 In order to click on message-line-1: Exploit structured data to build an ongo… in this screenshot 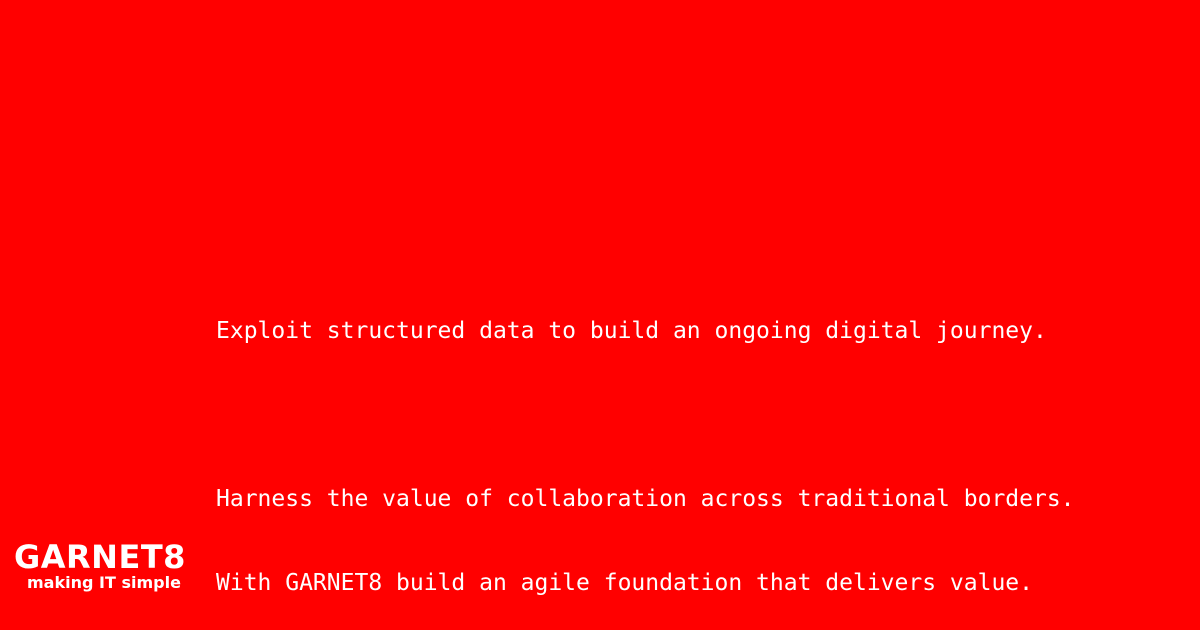, I will do `click(631, 331)`.